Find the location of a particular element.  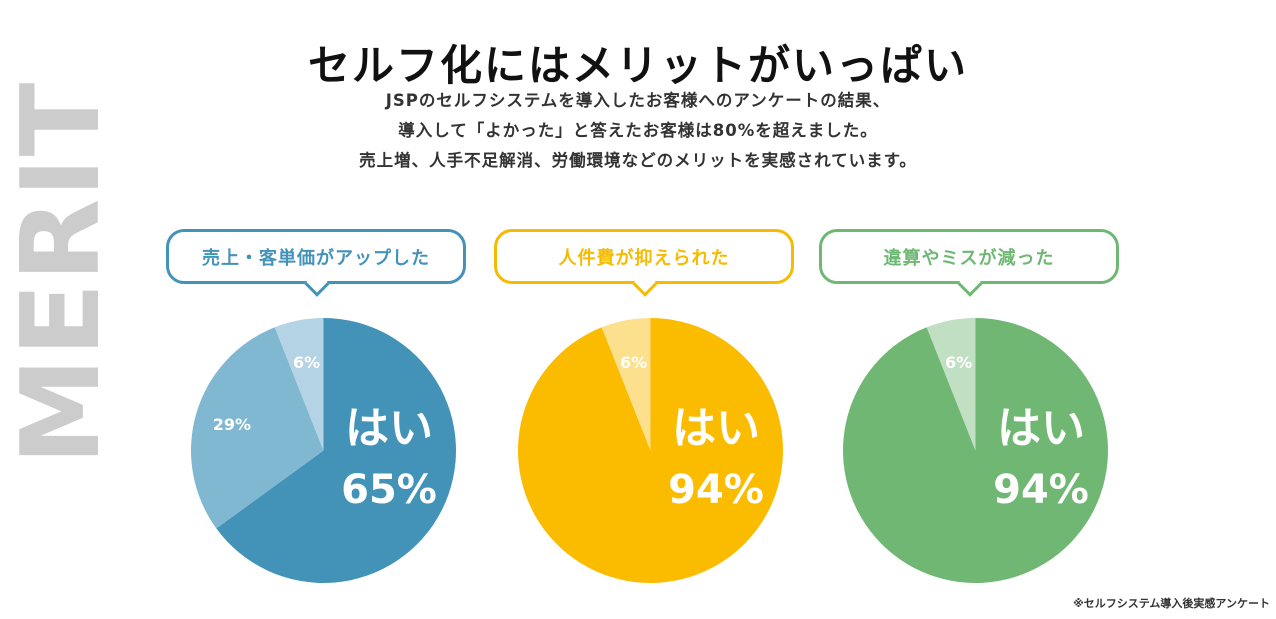

chart-title-bubble-labor: 人件費が抑えられた is located at coordinates (644, 263).